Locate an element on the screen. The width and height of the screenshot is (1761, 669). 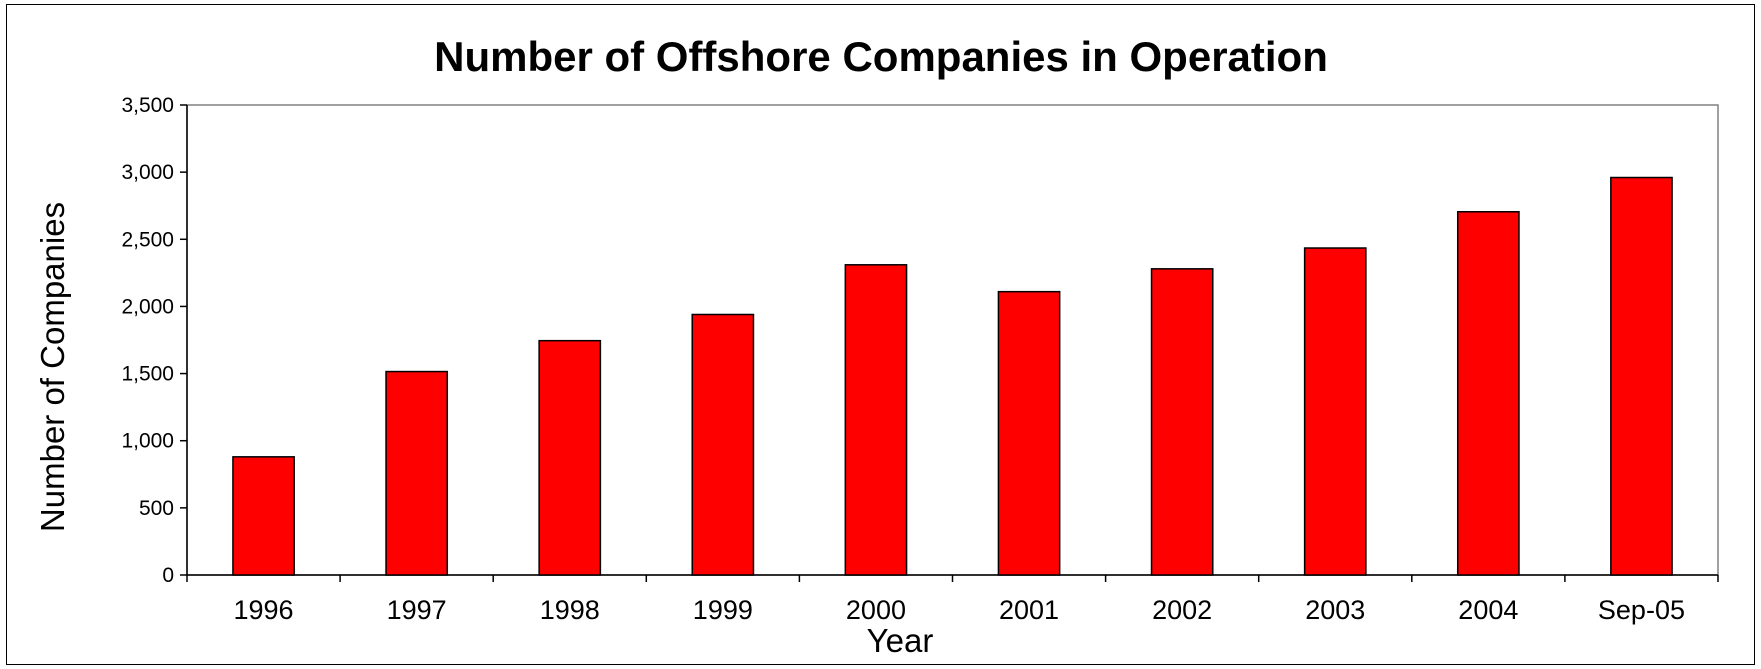
y-tick-label: 2,000 is located at coordinates (147, 306).